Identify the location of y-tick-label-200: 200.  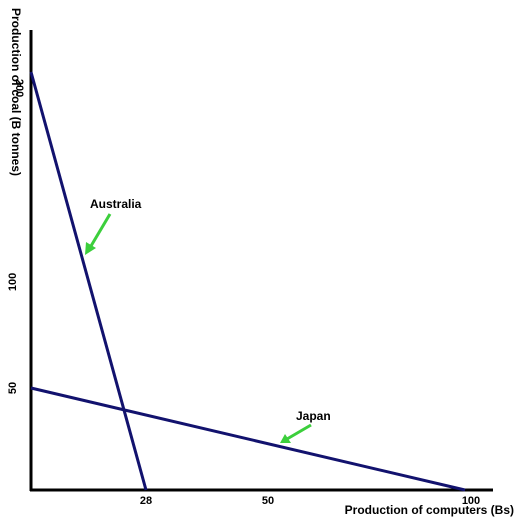
(19, 88).